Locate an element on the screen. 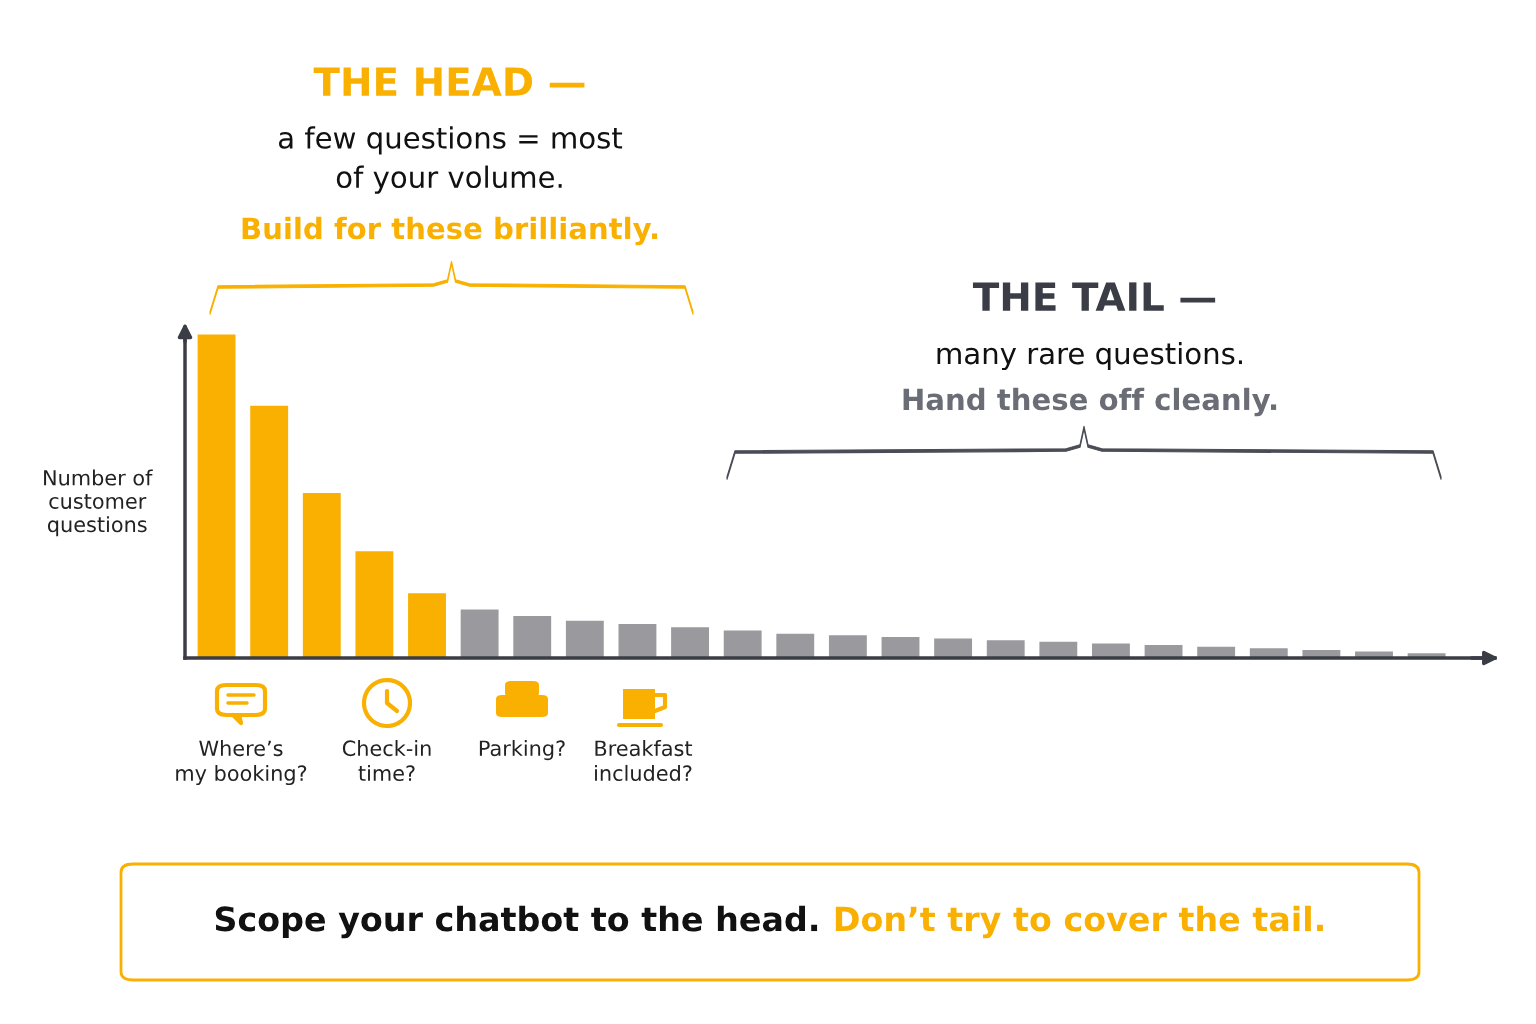  annotation: Hand these off cleanly. is located at coordinates (1090, 402).